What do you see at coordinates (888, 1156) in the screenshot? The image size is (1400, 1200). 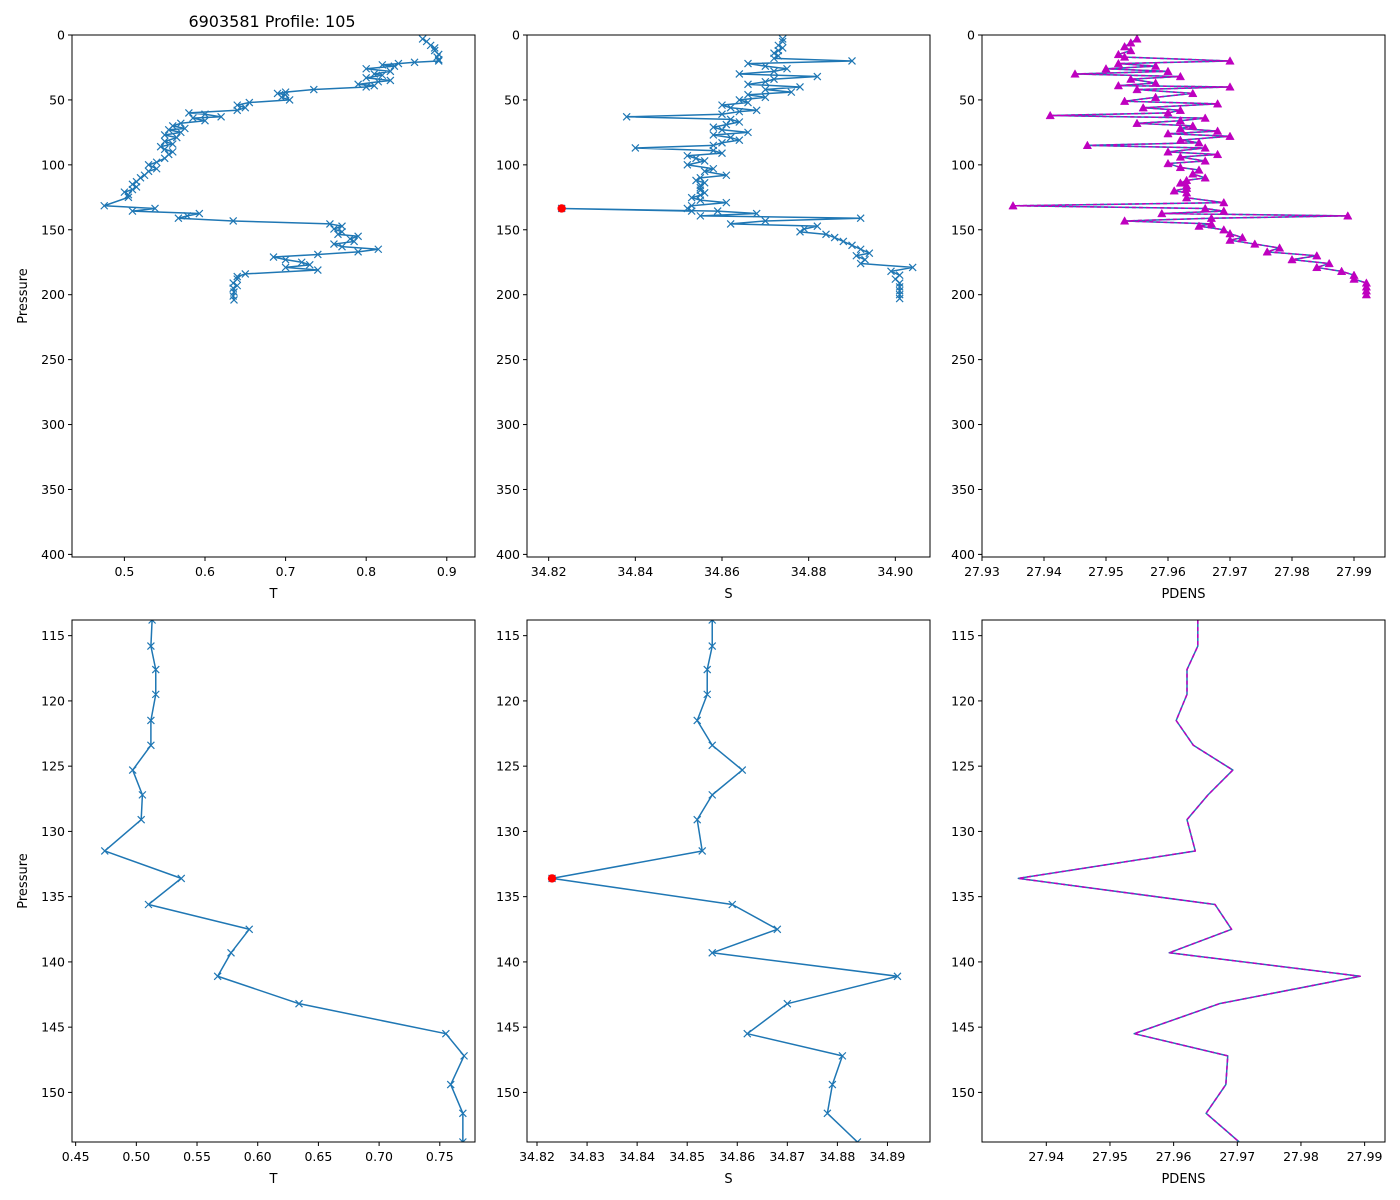 I see `x-tick-label: 34.89` at bounding box center [888, 1156].